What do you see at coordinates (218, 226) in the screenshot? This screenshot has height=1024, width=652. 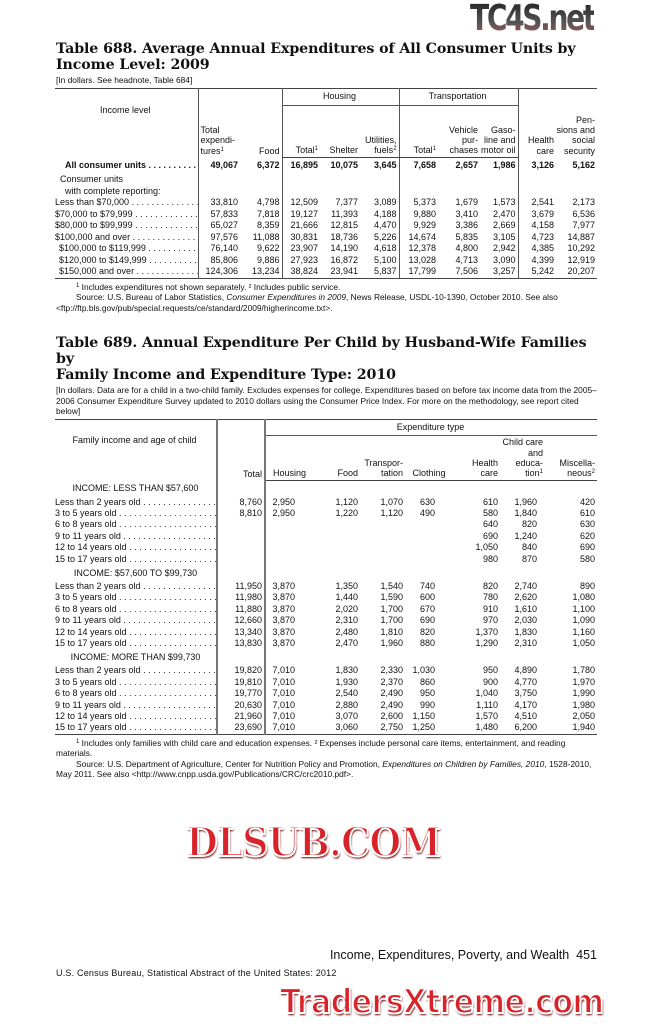 I see `cell-value: 65,027` at bounding box center [218, 226].